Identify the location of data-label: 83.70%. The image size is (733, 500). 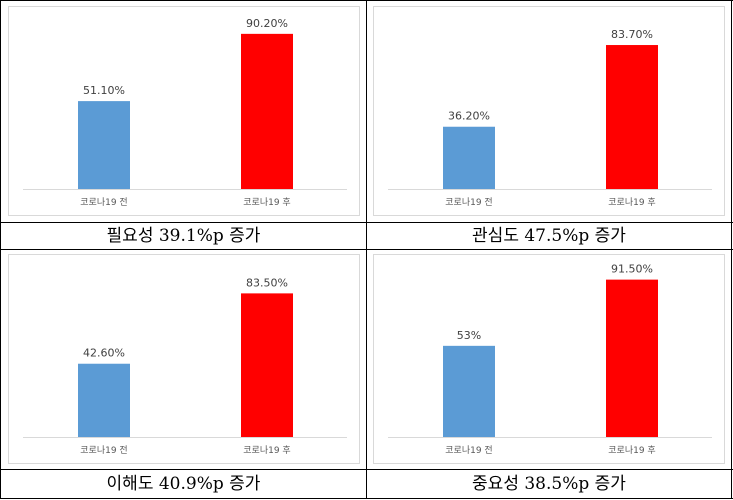
(632, 34).